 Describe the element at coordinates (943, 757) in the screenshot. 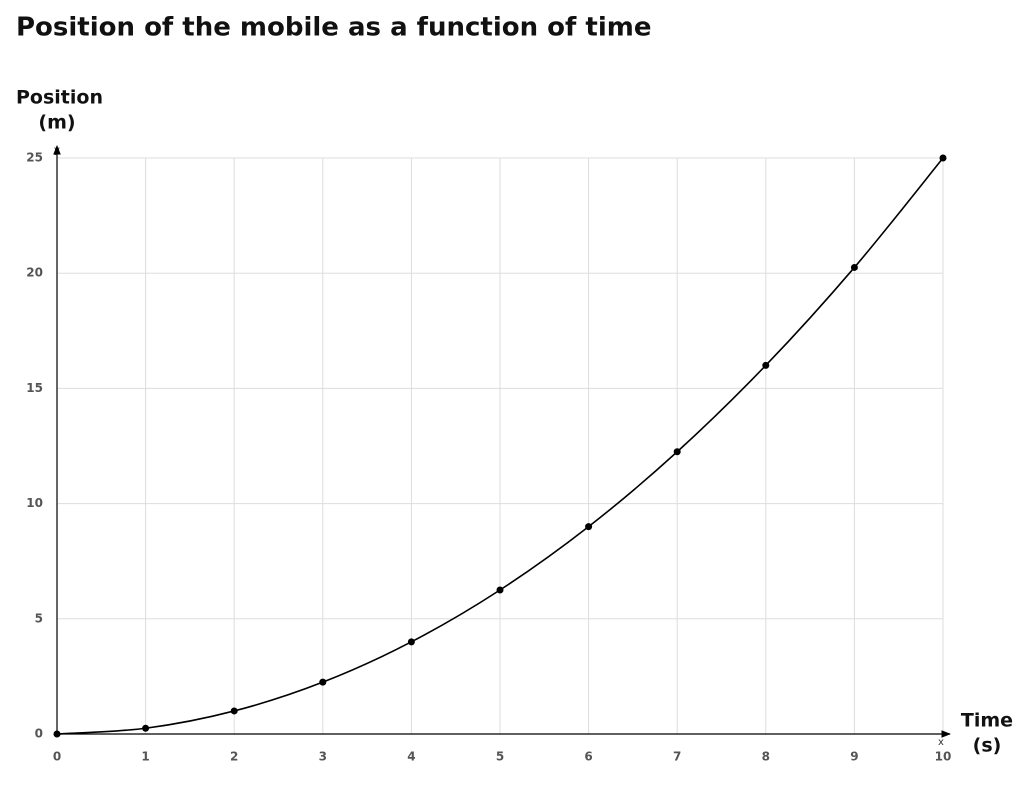

I see `x-tick-label: 10` at that location.